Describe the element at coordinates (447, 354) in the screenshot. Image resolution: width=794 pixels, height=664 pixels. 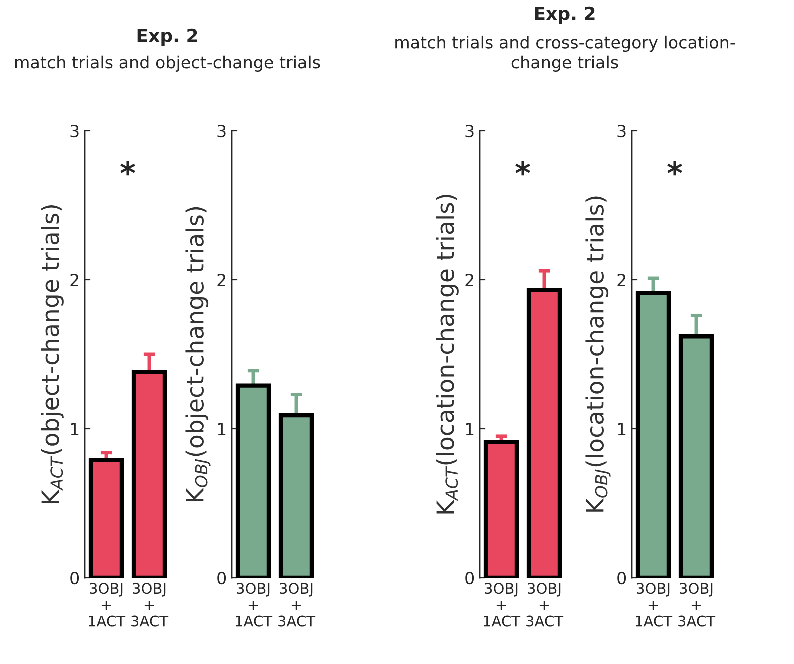
I see `y-axis-title: K$_{ACT}$(location-change trials)` at that location.